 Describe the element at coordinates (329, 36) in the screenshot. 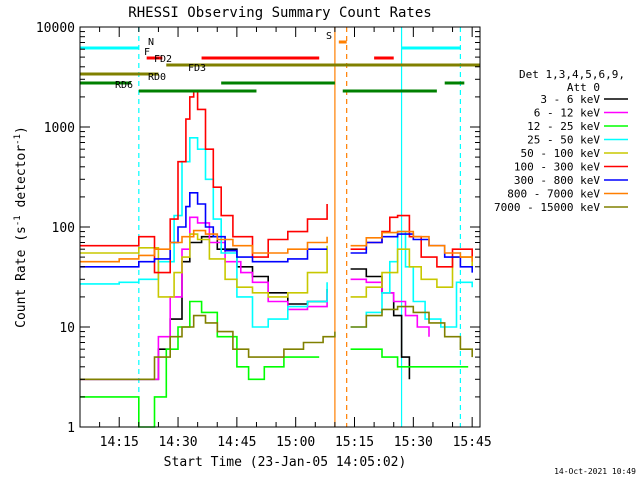

I see `flag-label-s: S` at that location.